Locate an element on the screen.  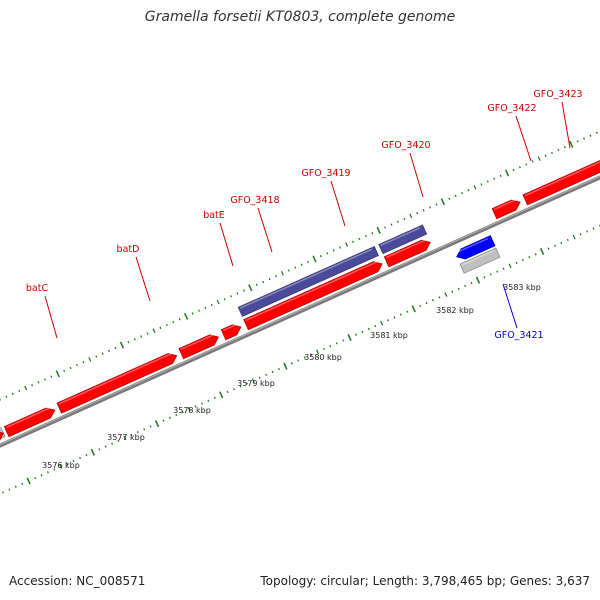
gene-label-GFO_3422: GFO_3422 is located at coordinates (511, 108).